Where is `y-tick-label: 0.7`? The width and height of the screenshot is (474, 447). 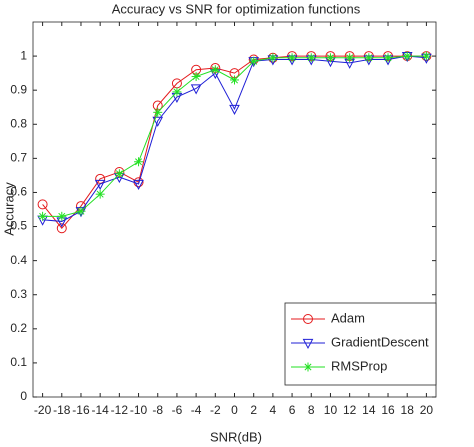 y-tick-label: 0.7 is located at coordinates (18, 158).